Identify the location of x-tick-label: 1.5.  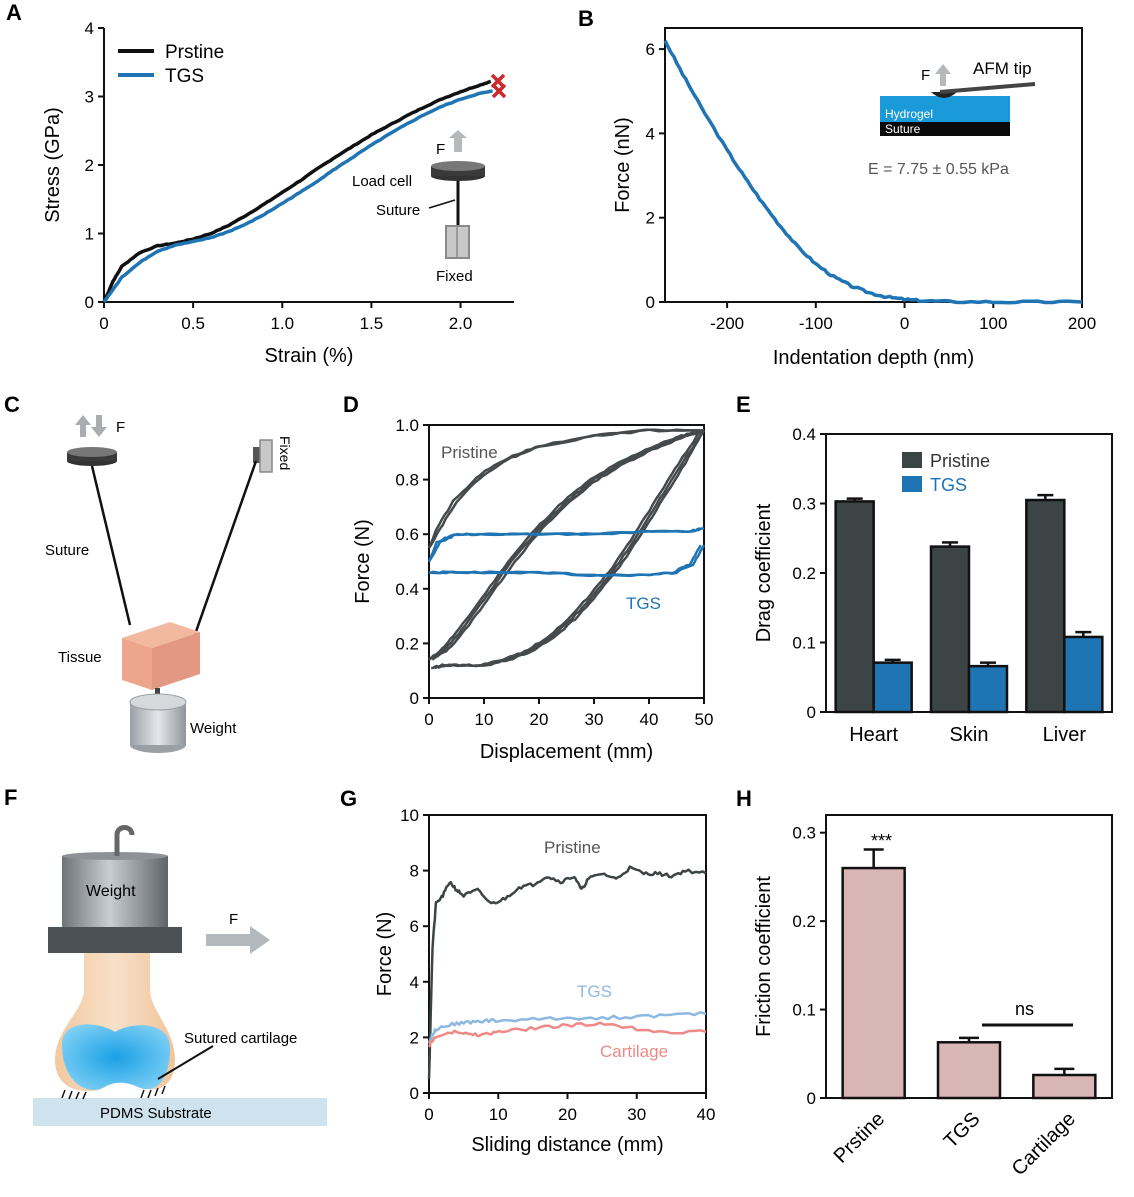
(372, 323).